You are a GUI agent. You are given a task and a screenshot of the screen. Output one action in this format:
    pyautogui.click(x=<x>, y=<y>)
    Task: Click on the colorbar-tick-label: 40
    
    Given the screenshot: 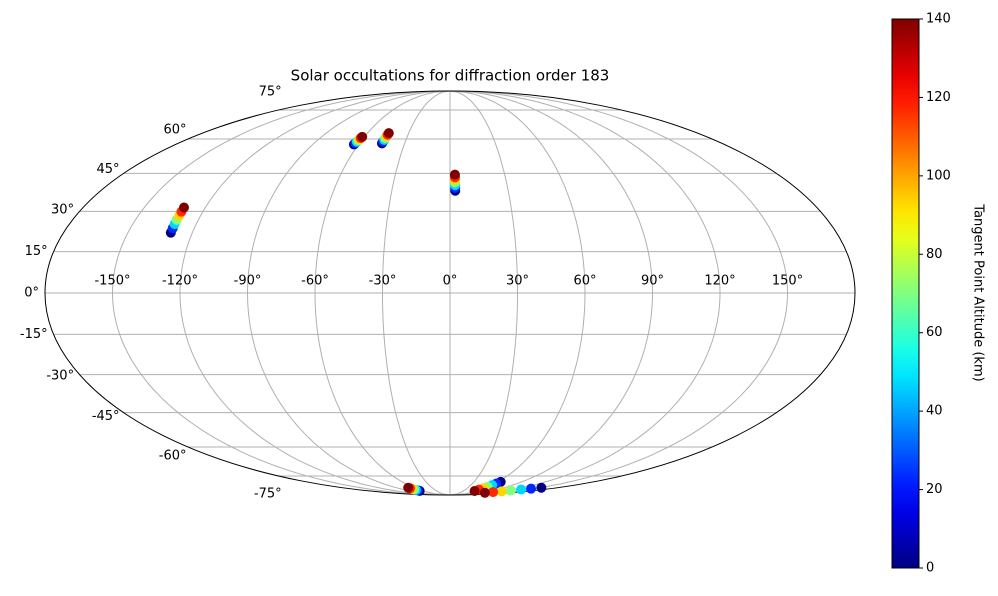 What is the action you would take?
    pyautogui.click(x=934, y=411)
    